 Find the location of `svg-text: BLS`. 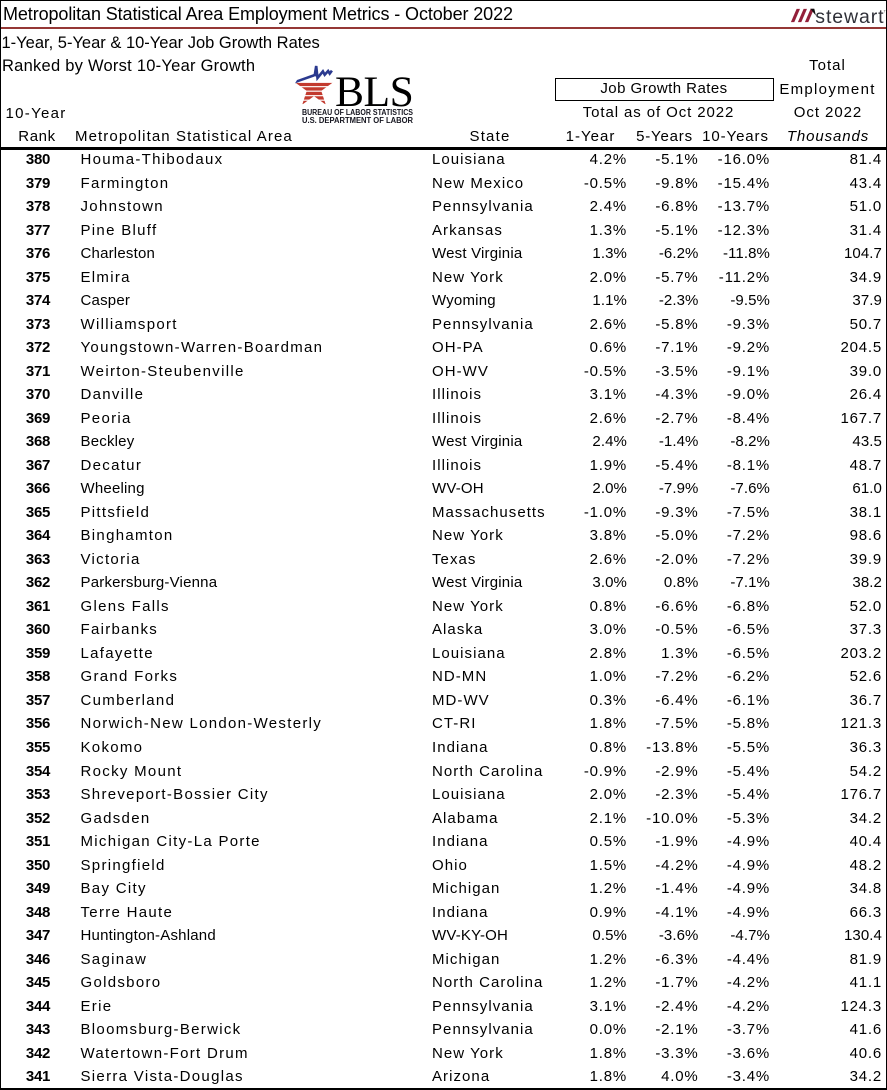

svg-text: BLS is located at coordinates (374, 92).